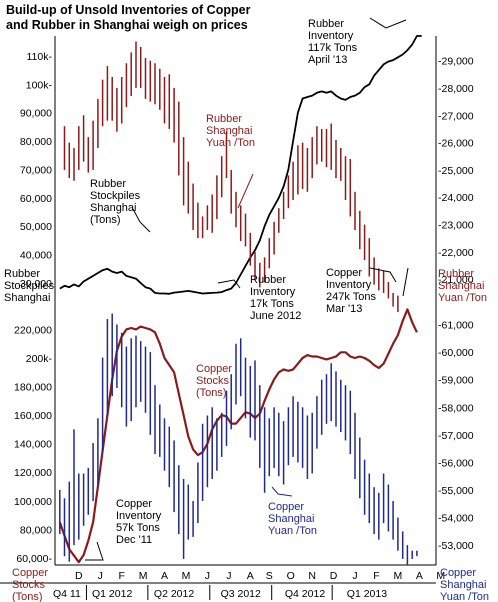  I want to click on top-right-tick-label: -27,000, so click(456, 116).